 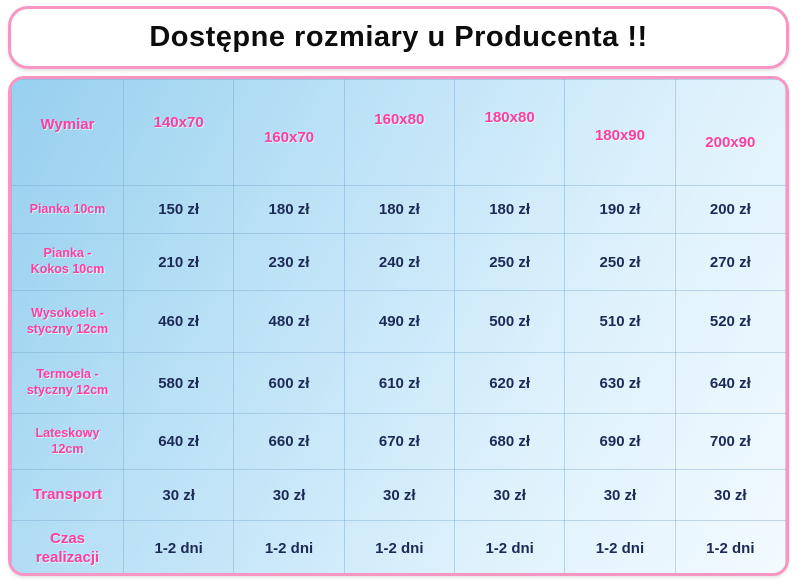 What do you see at coordinates (67, 262) in the screenshot?
I see `row-label: Pianka - Kokos 10cm` at bounding box center [67, 262].